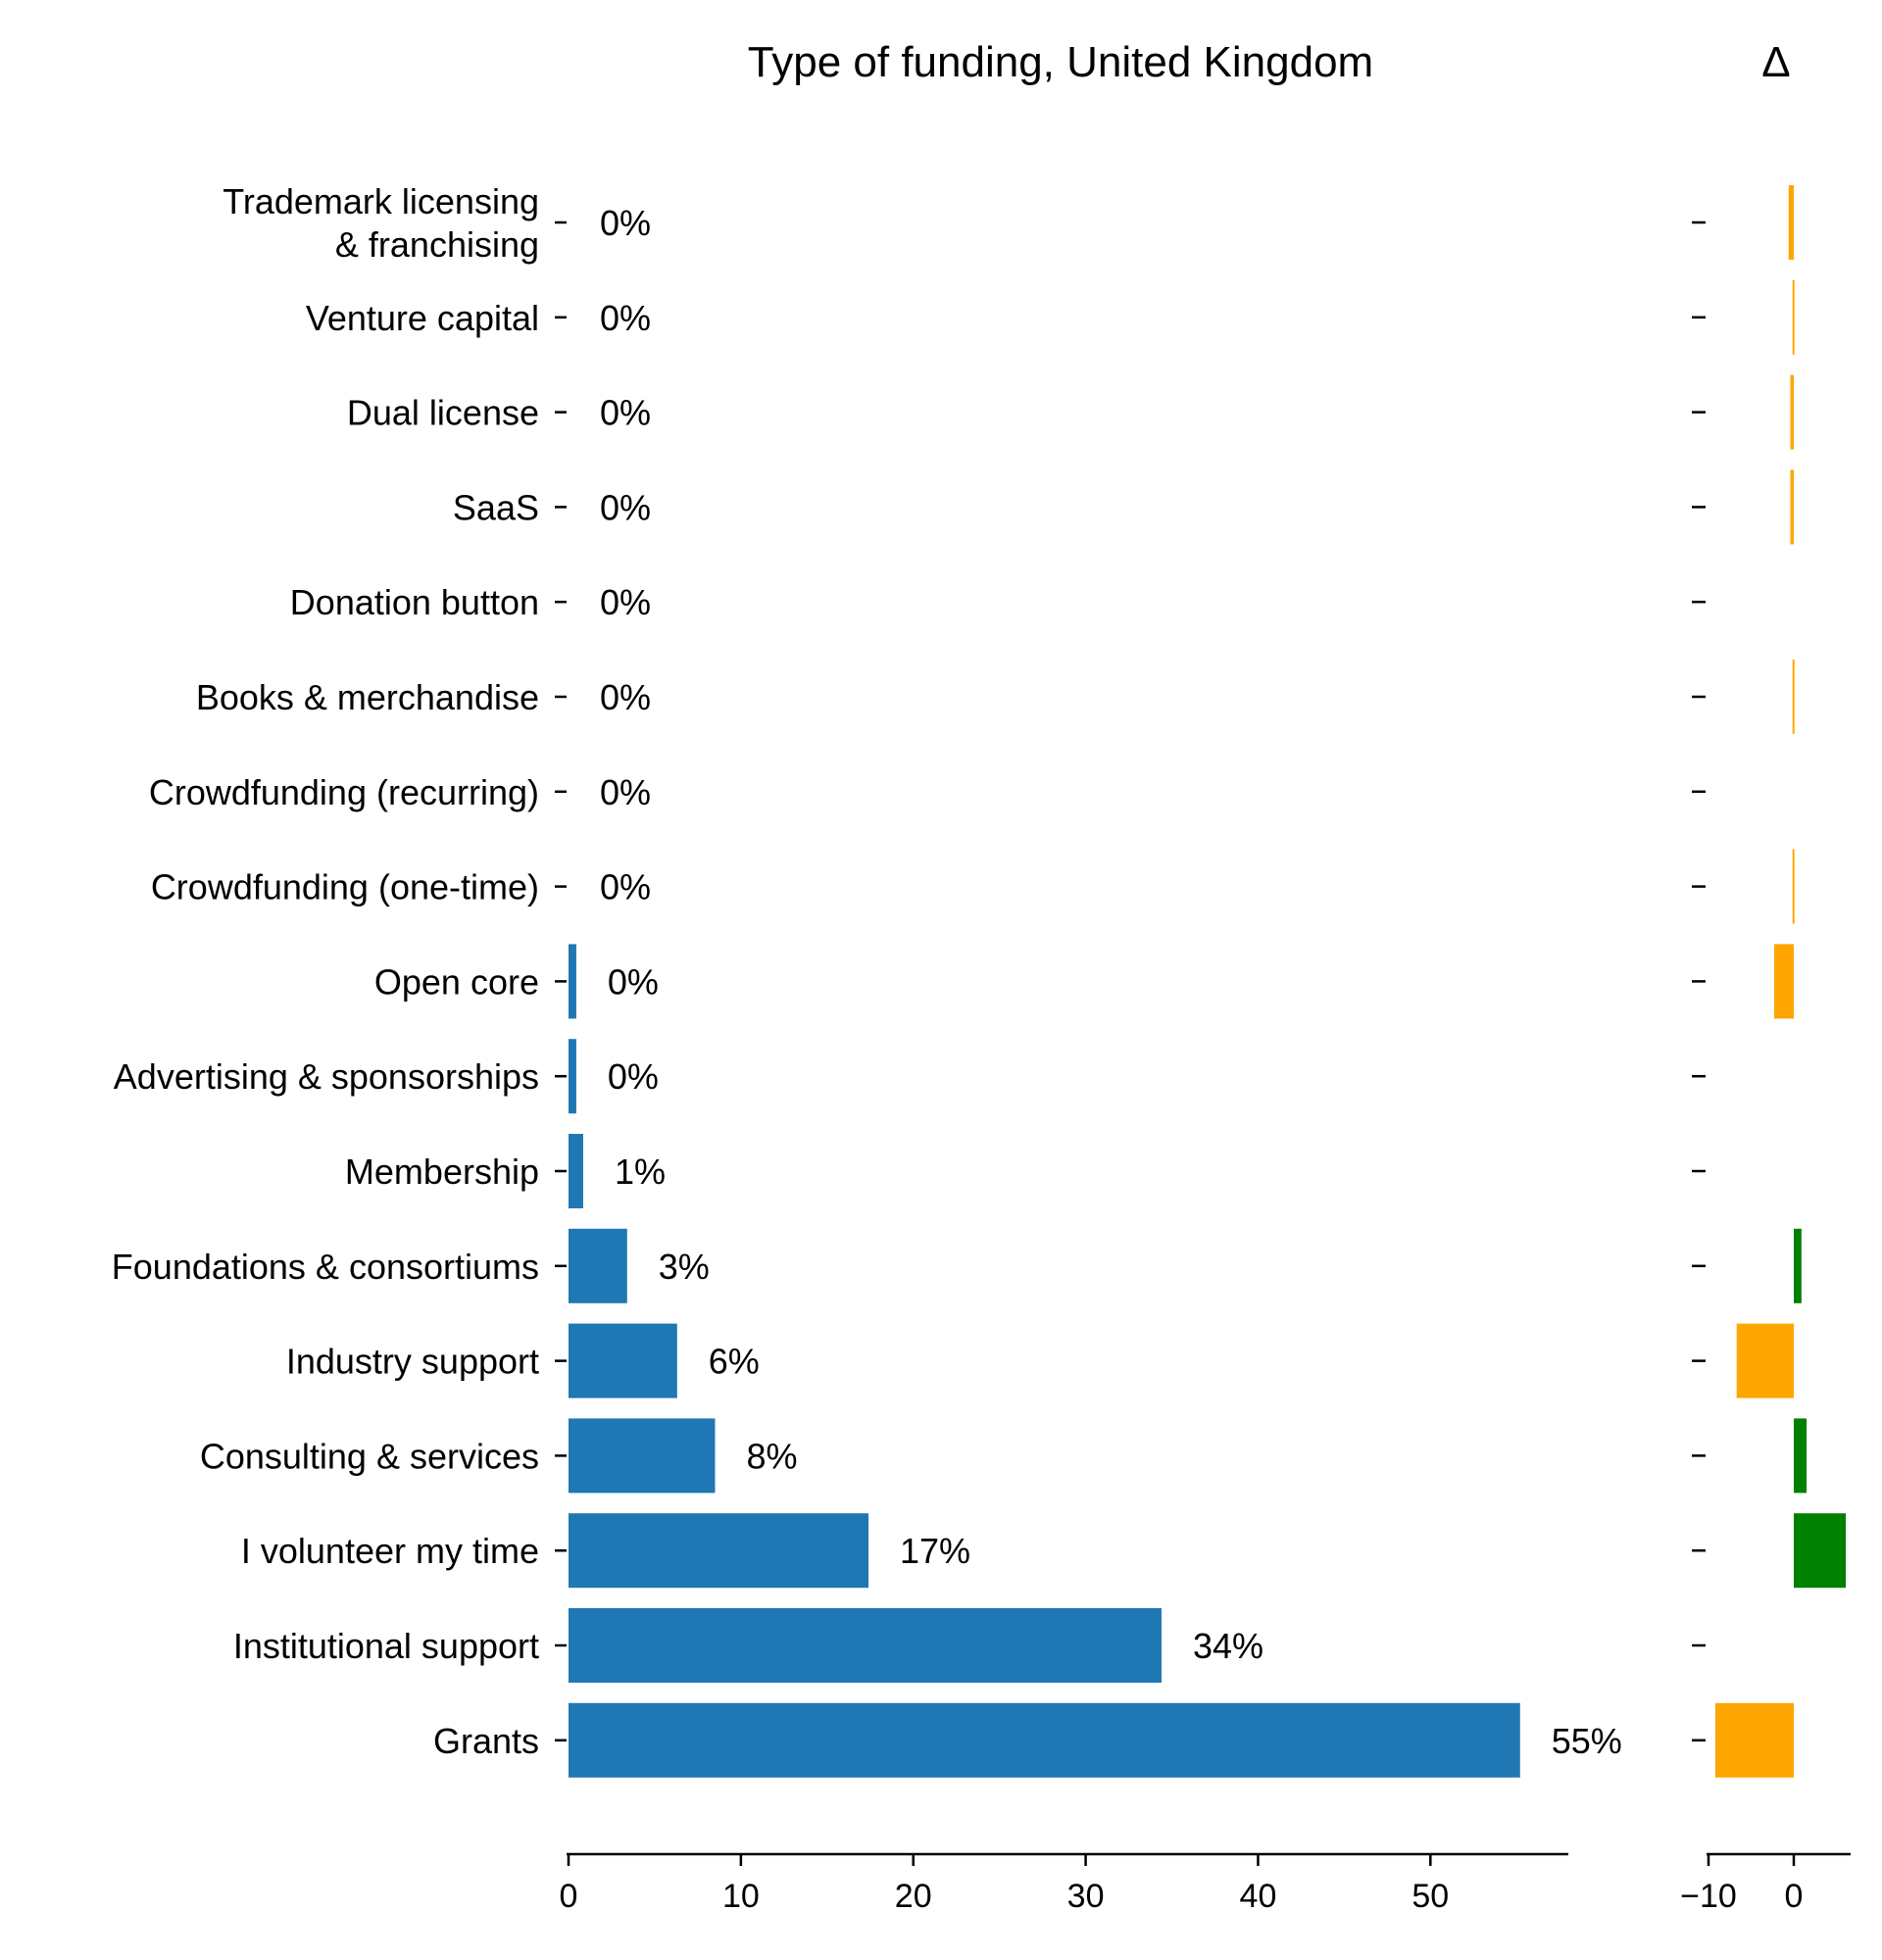 This screenshot has width=1882, height=1960. Describe the element at coordinates (1587, 1741) in the screenshot. I see `bar-value-label: 55%` at that location.